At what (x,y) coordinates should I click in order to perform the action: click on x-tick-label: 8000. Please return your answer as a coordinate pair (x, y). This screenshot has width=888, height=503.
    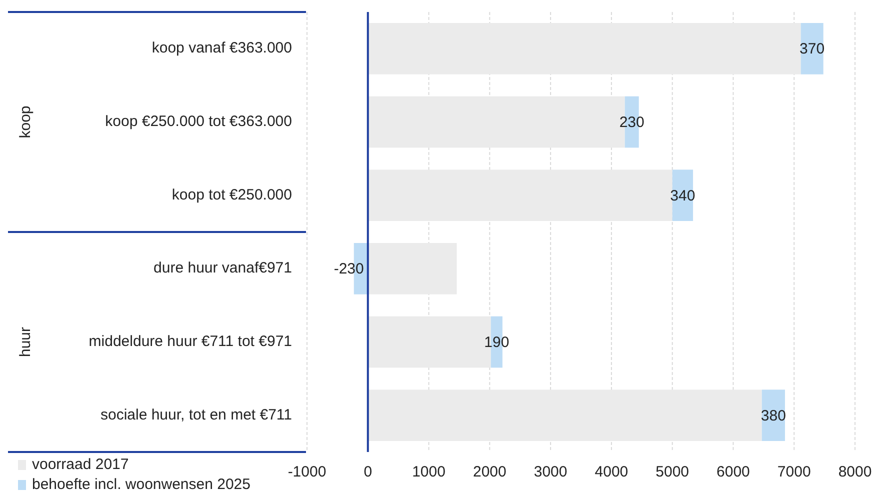
    Looking at the image, I should click on (855, 472).